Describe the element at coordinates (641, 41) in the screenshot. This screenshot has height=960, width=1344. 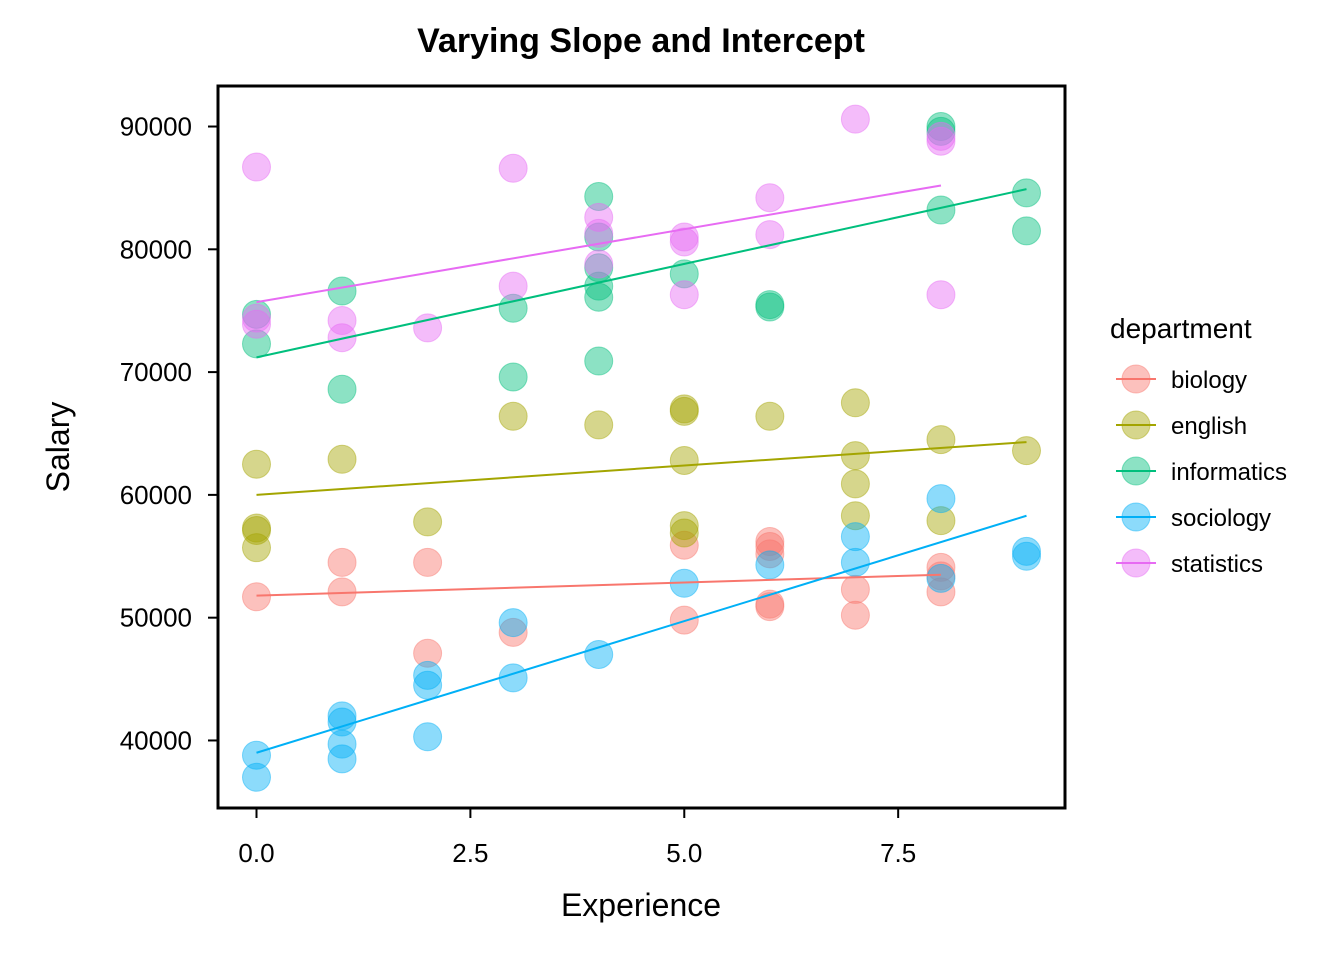
I see `chart-title: Varying Slope and Intercept` at that location.